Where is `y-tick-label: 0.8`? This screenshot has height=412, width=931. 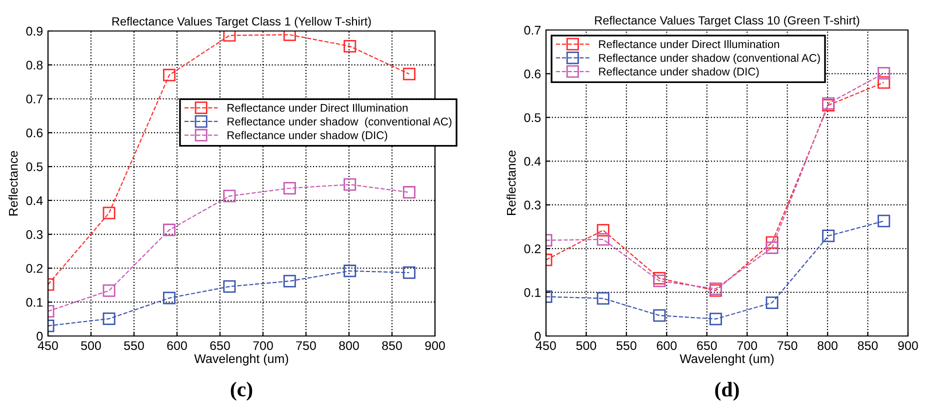 y-tick-label: 0.8 is located at coordinates (34, 65).